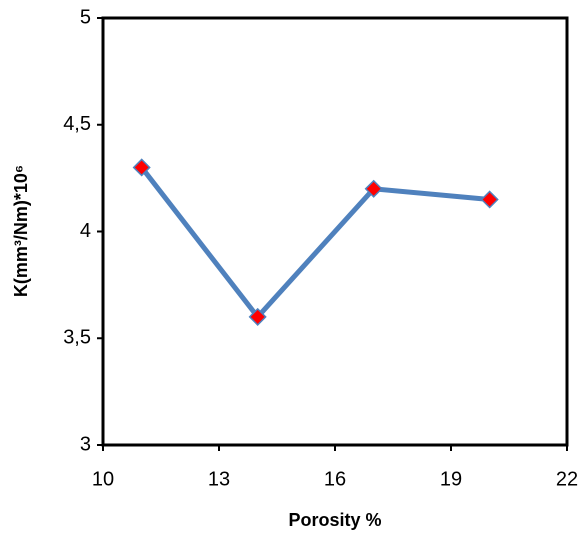 This screenshot has width=581, height=533. I want to click on y-tick-label: 3,5, so click(77, 338).